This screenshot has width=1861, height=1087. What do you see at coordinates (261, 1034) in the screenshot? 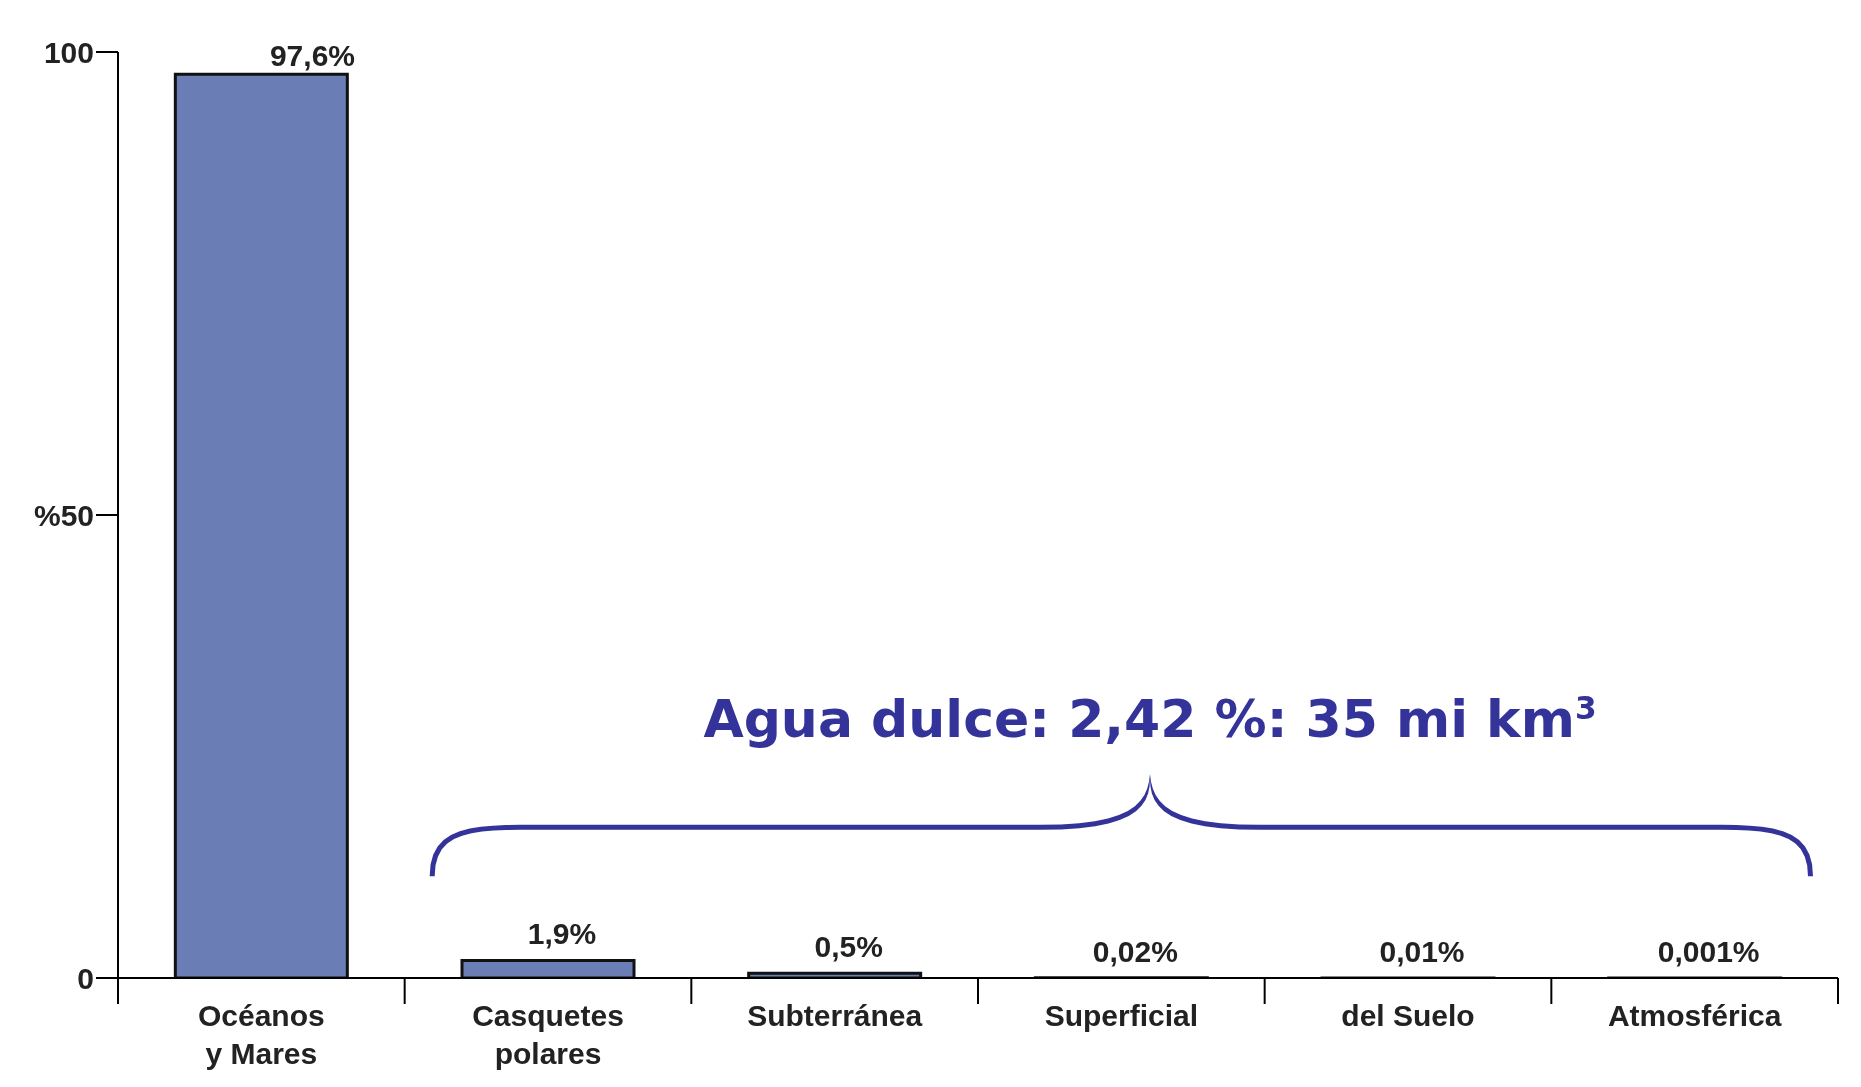
I see `x-tick-label: Océanos y Mares` at bounding box center [261, 1034].